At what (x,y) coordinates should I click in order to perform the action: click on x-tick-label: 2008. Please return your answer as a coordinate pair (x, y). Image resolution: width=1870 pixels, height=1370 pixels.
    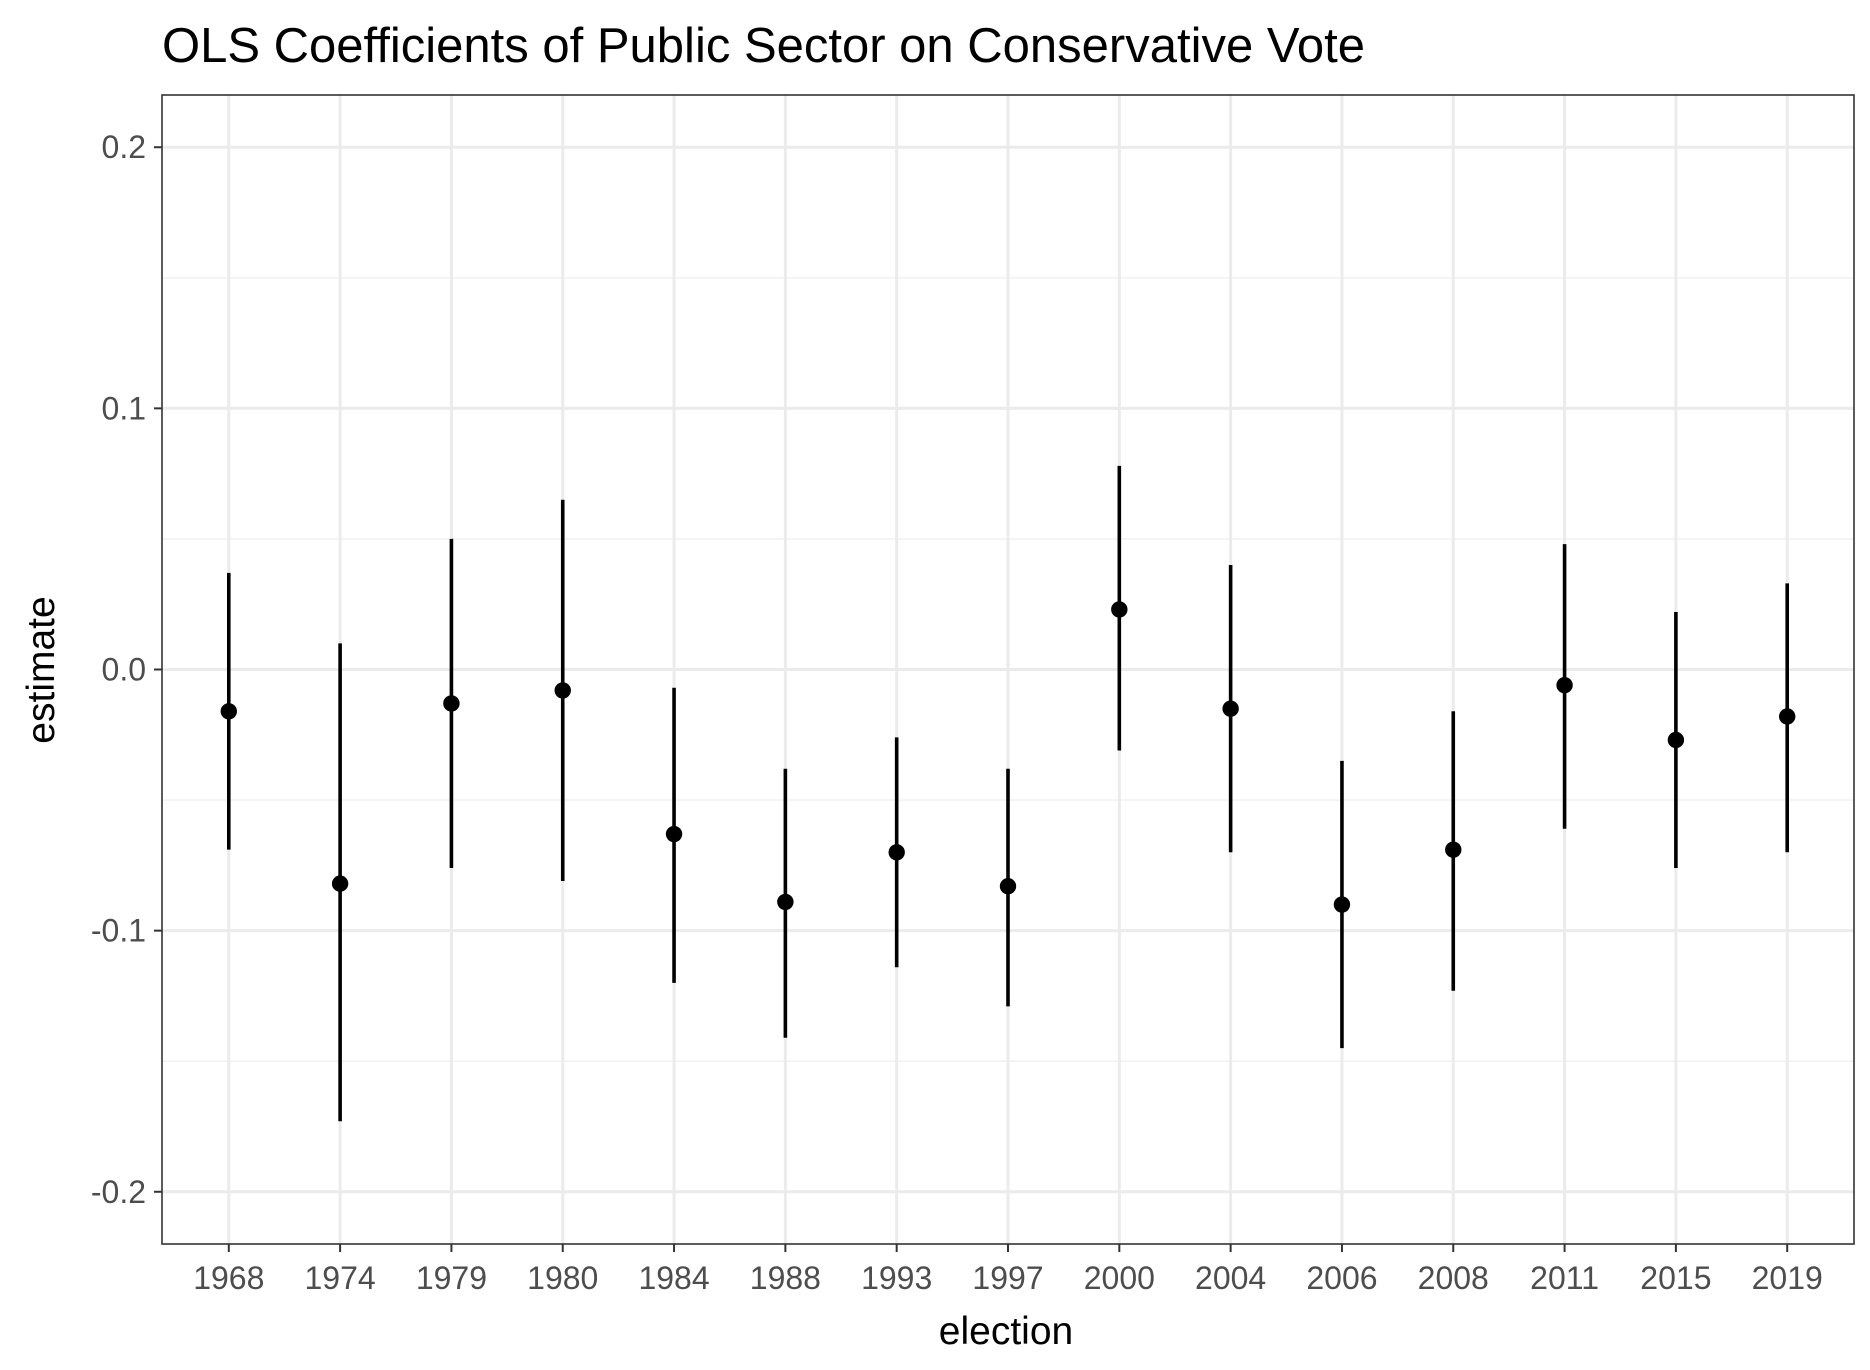
    Looking at the image, I should click on (1453, 1278).